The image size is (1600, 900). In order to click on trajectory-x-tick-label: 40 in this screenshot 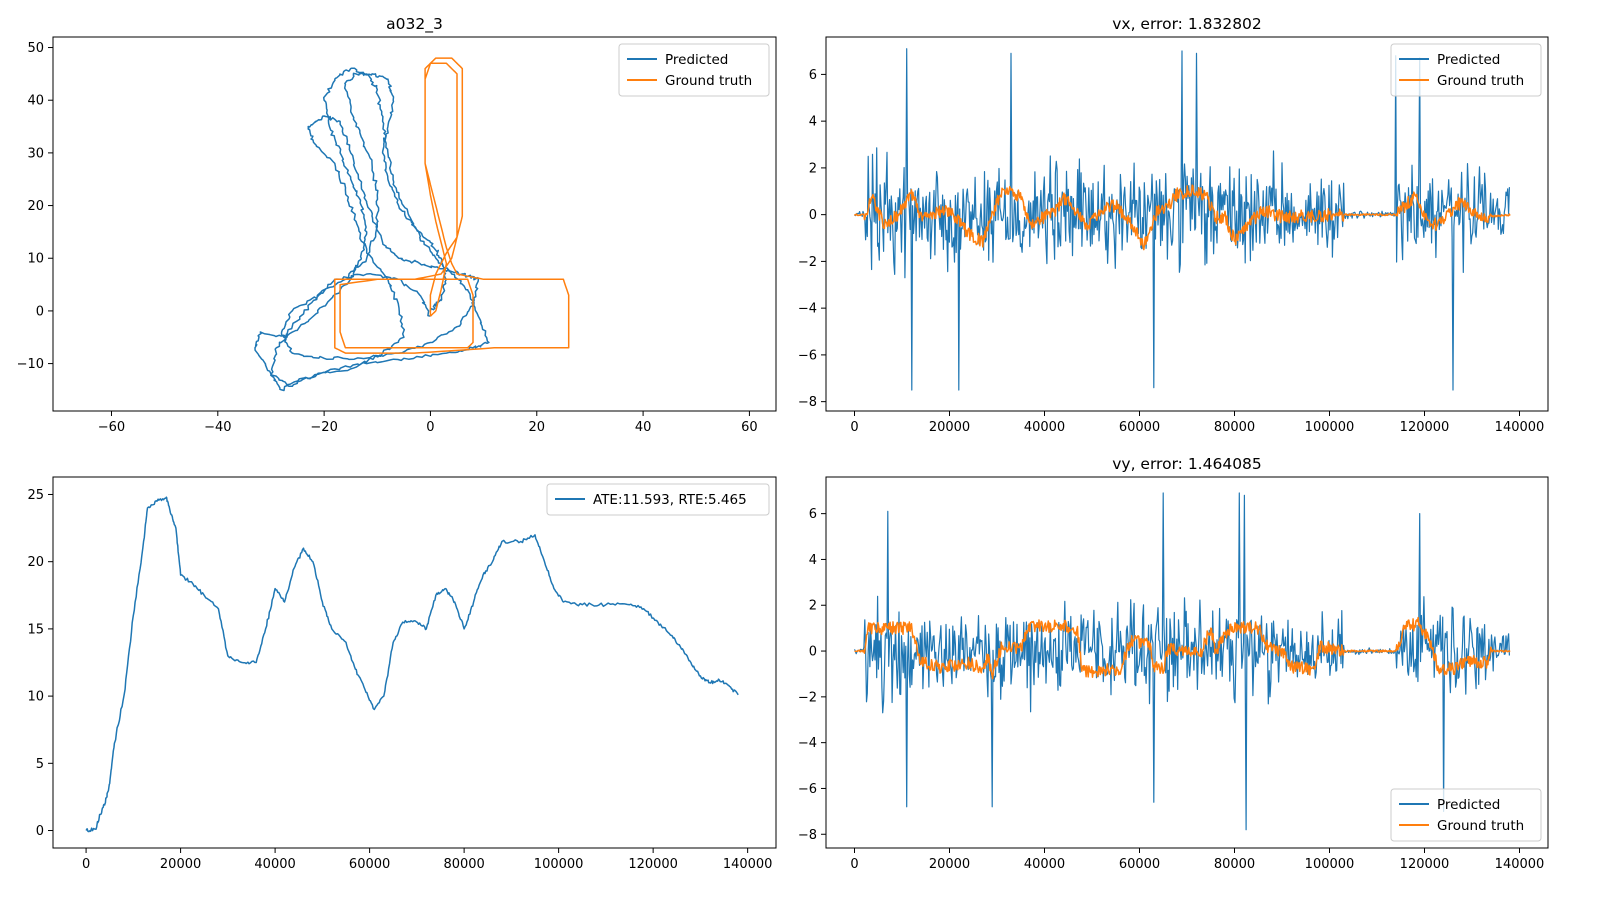, I will do `click(643, 427)`.